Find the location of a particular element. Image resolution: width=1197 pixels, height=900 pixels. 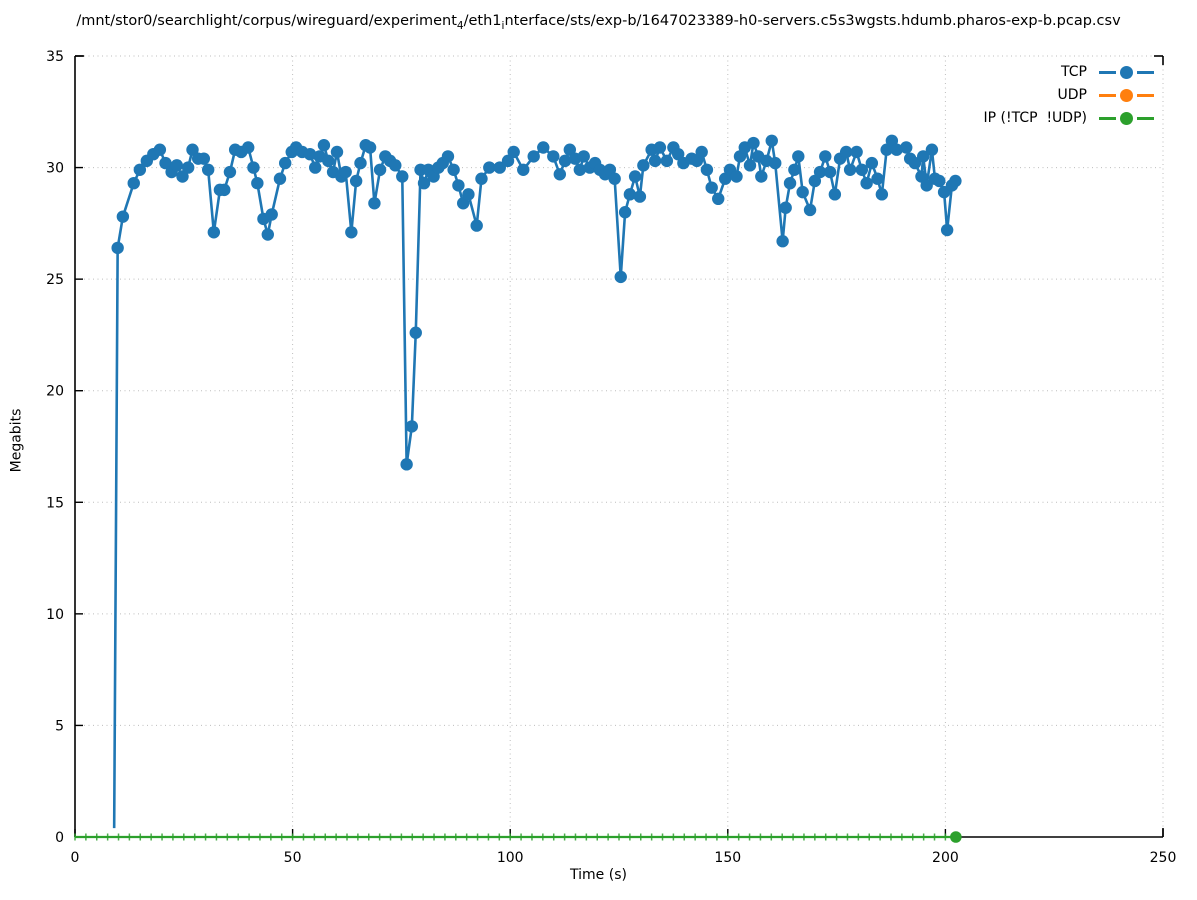

legend-label-udp: UDP is located at coordinates (1072, 95).